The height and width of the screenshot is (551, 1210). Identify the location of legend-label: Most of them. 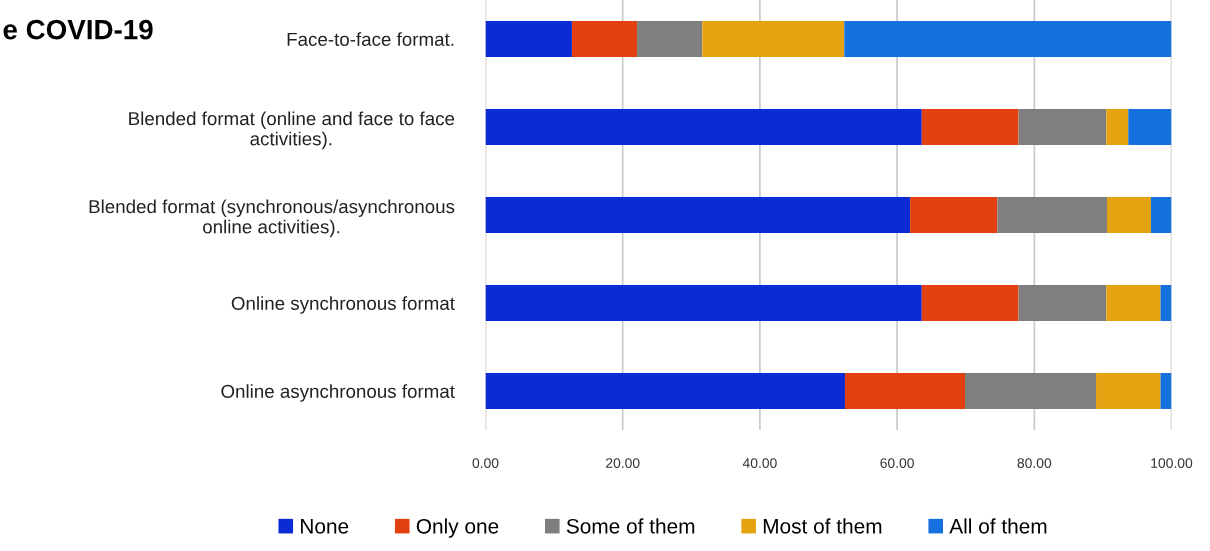
(822, 526).